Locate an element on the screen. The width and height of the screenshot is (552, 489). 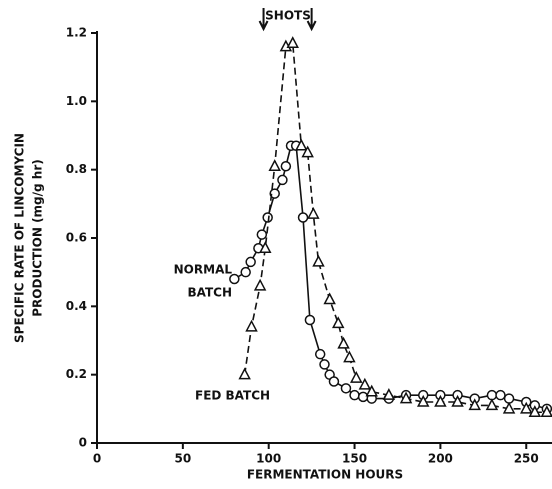
y-tick-label: 0.6 is located at coordinates (76, 238).